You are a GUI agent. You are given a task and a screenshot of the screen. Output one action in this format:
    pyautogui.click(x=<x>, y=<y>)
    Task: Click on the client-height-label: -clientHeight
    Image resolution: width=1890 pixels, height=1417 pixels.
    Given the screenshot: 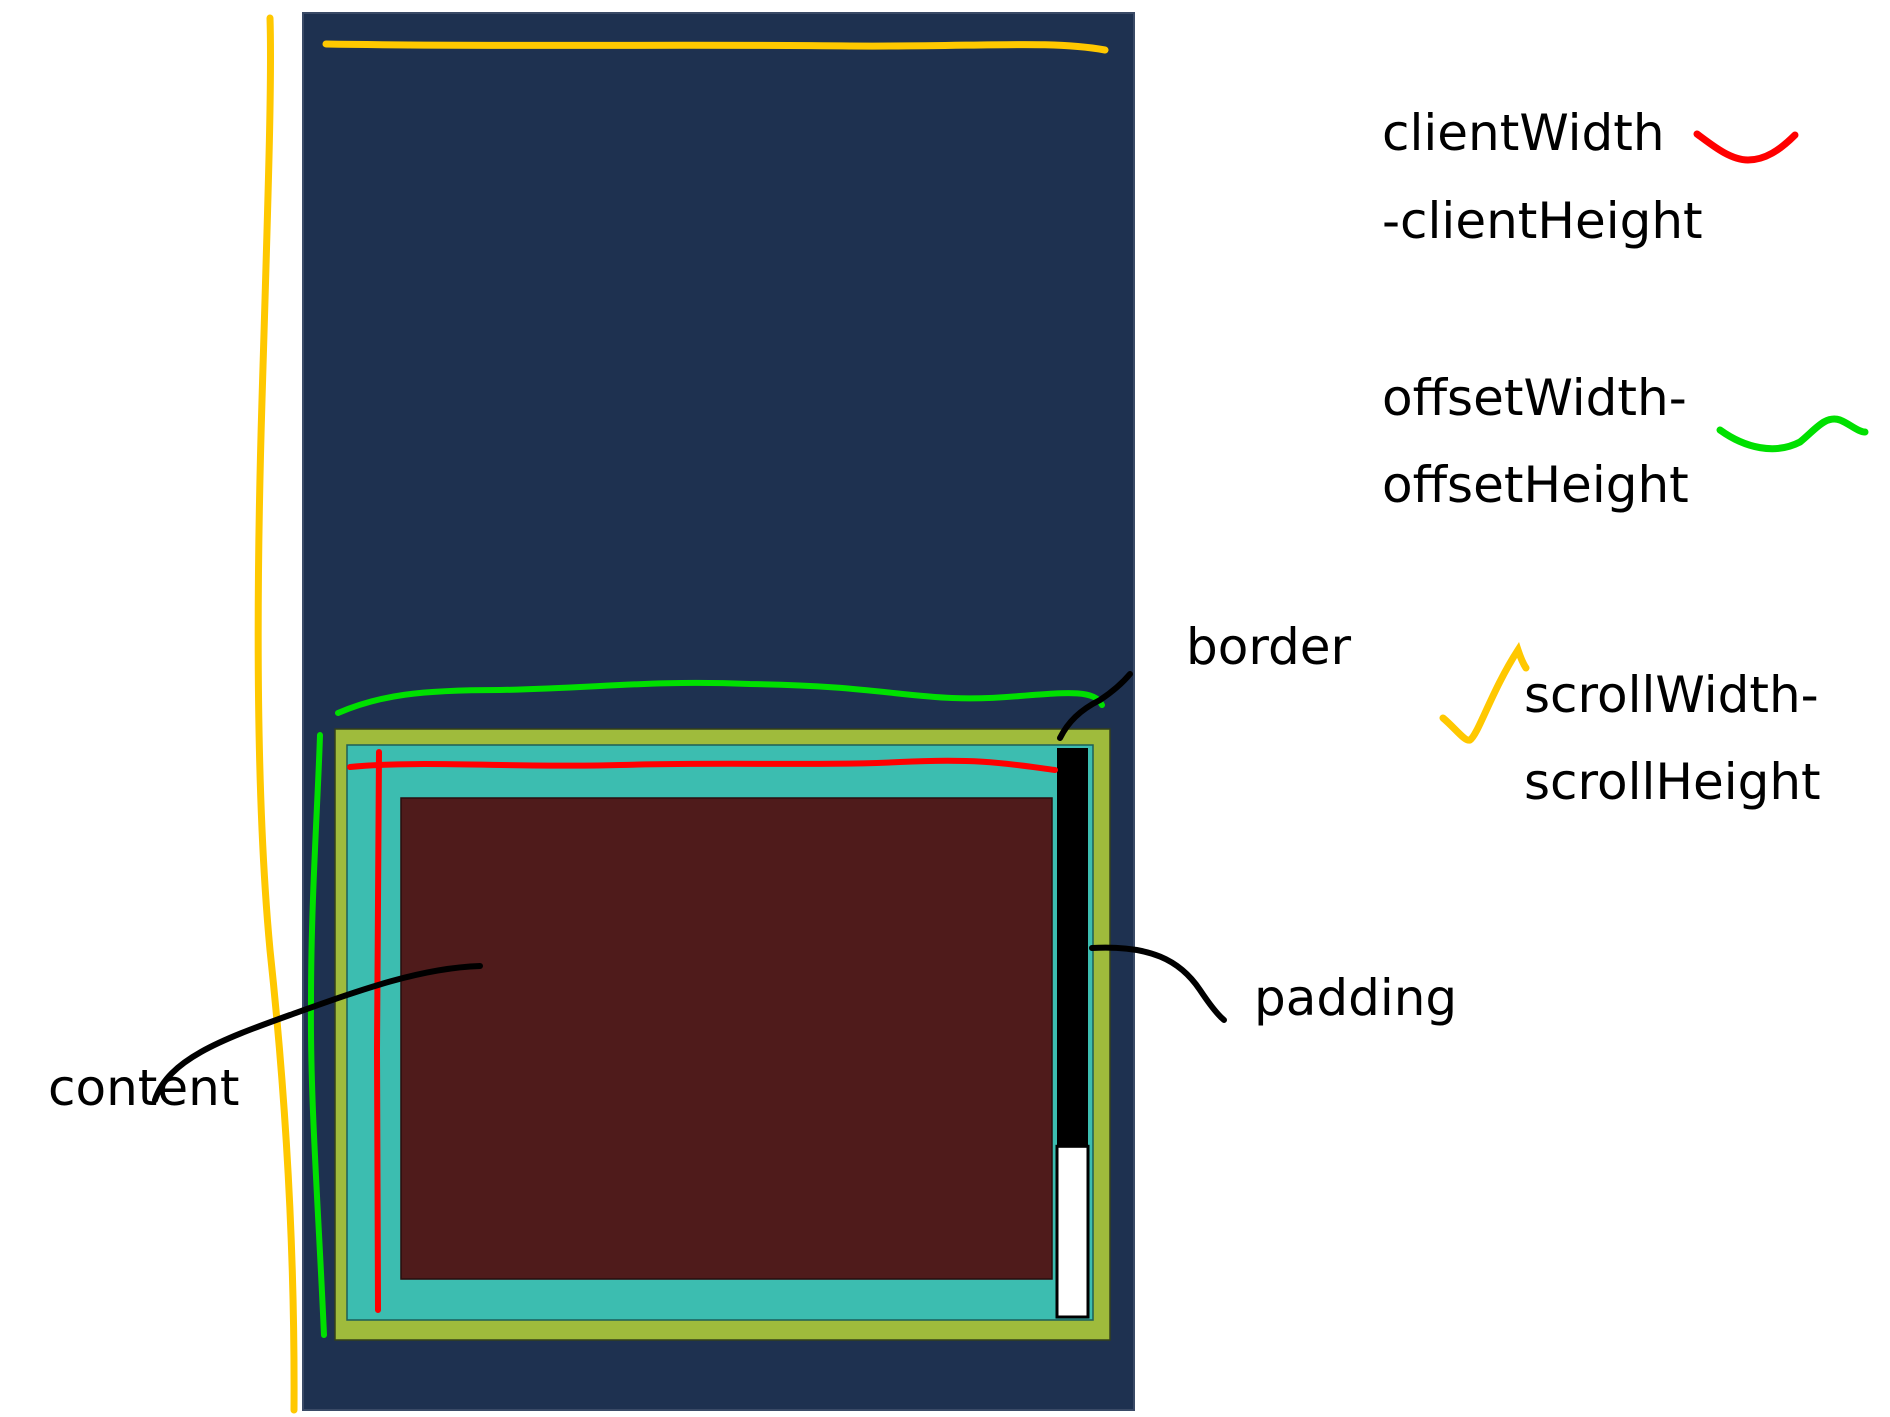 What is the action you would take?
    pyautogui.click(x=1542, y=221)
    